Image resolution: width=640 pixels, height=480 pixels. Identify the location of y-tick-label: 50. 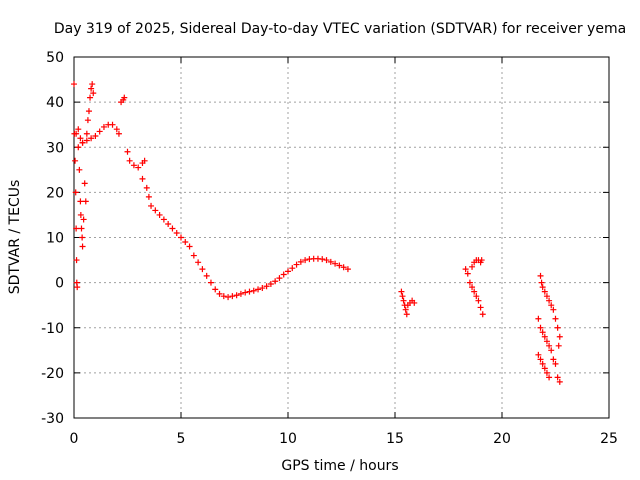
(55, 58).